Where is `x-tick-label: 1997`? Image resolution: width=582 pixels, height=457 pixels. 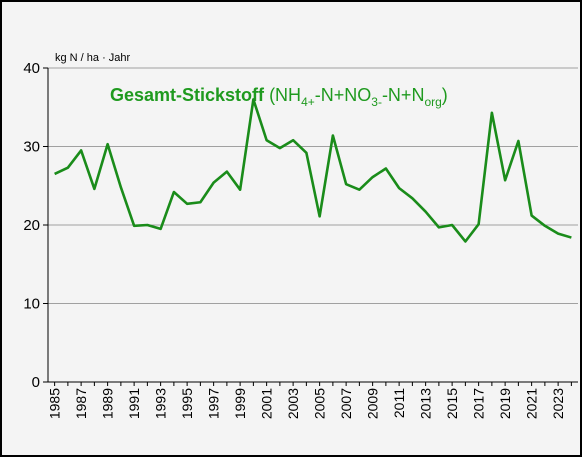 x-tick-label: 1997 is located at coordinates (214, 403).